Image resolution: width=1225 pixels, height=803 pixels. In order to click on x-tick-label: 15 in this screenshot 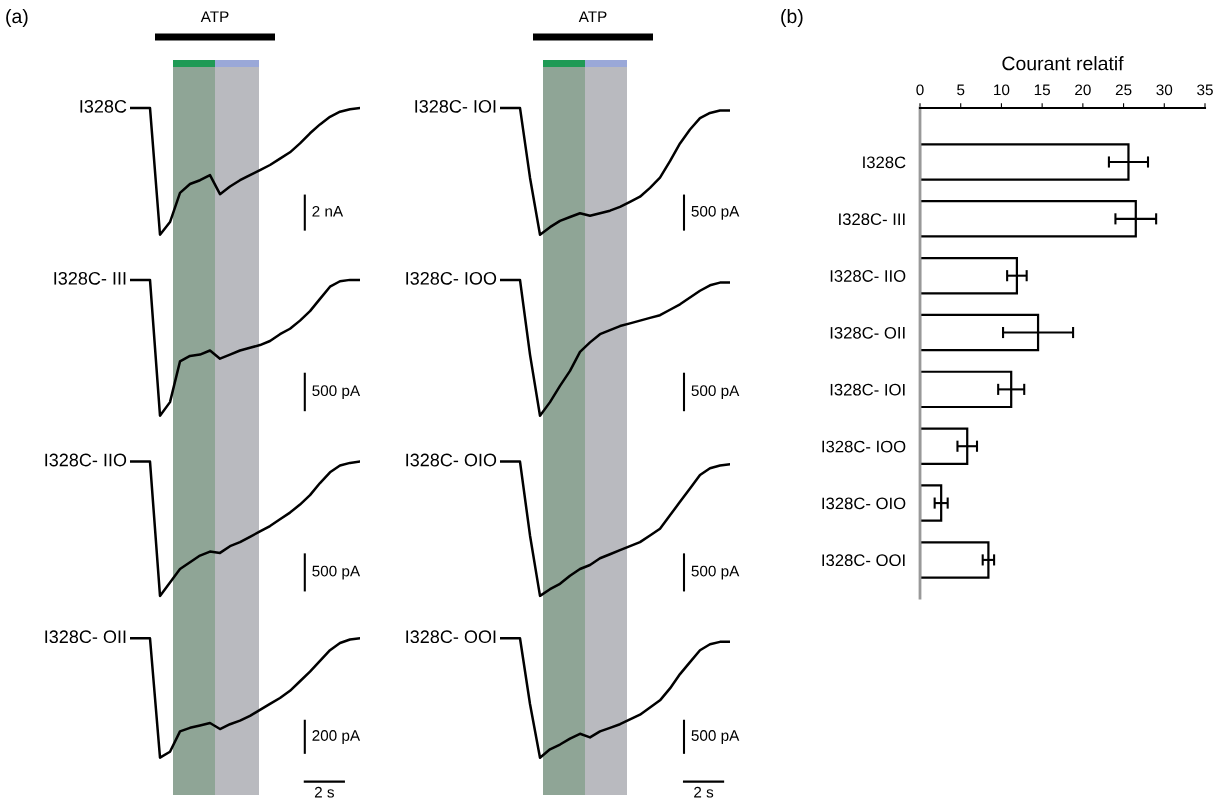, I will do `click(1042, 90)`.